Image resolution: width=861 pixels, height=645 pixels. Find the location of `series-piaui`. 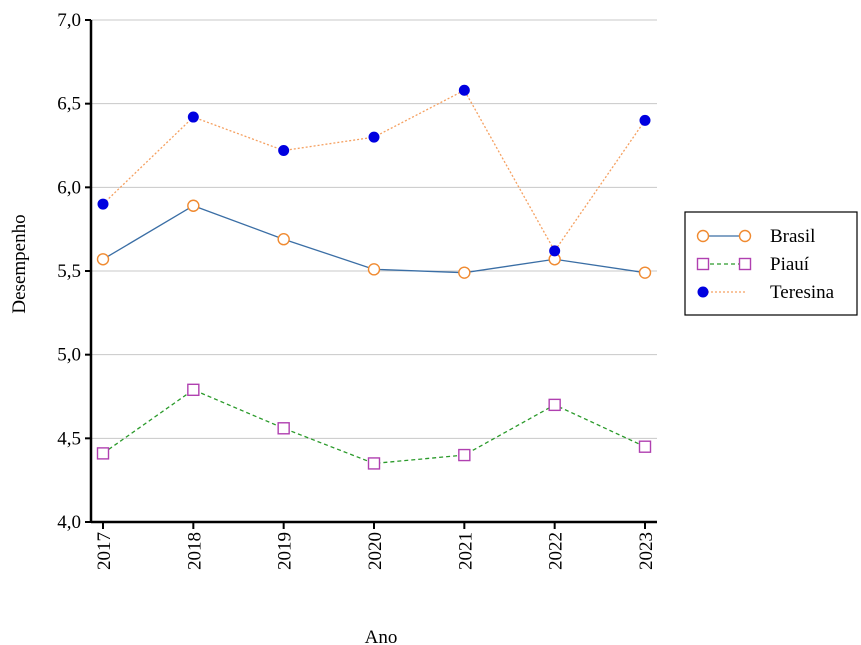

series-piaui is located at coordinates (374, 426).